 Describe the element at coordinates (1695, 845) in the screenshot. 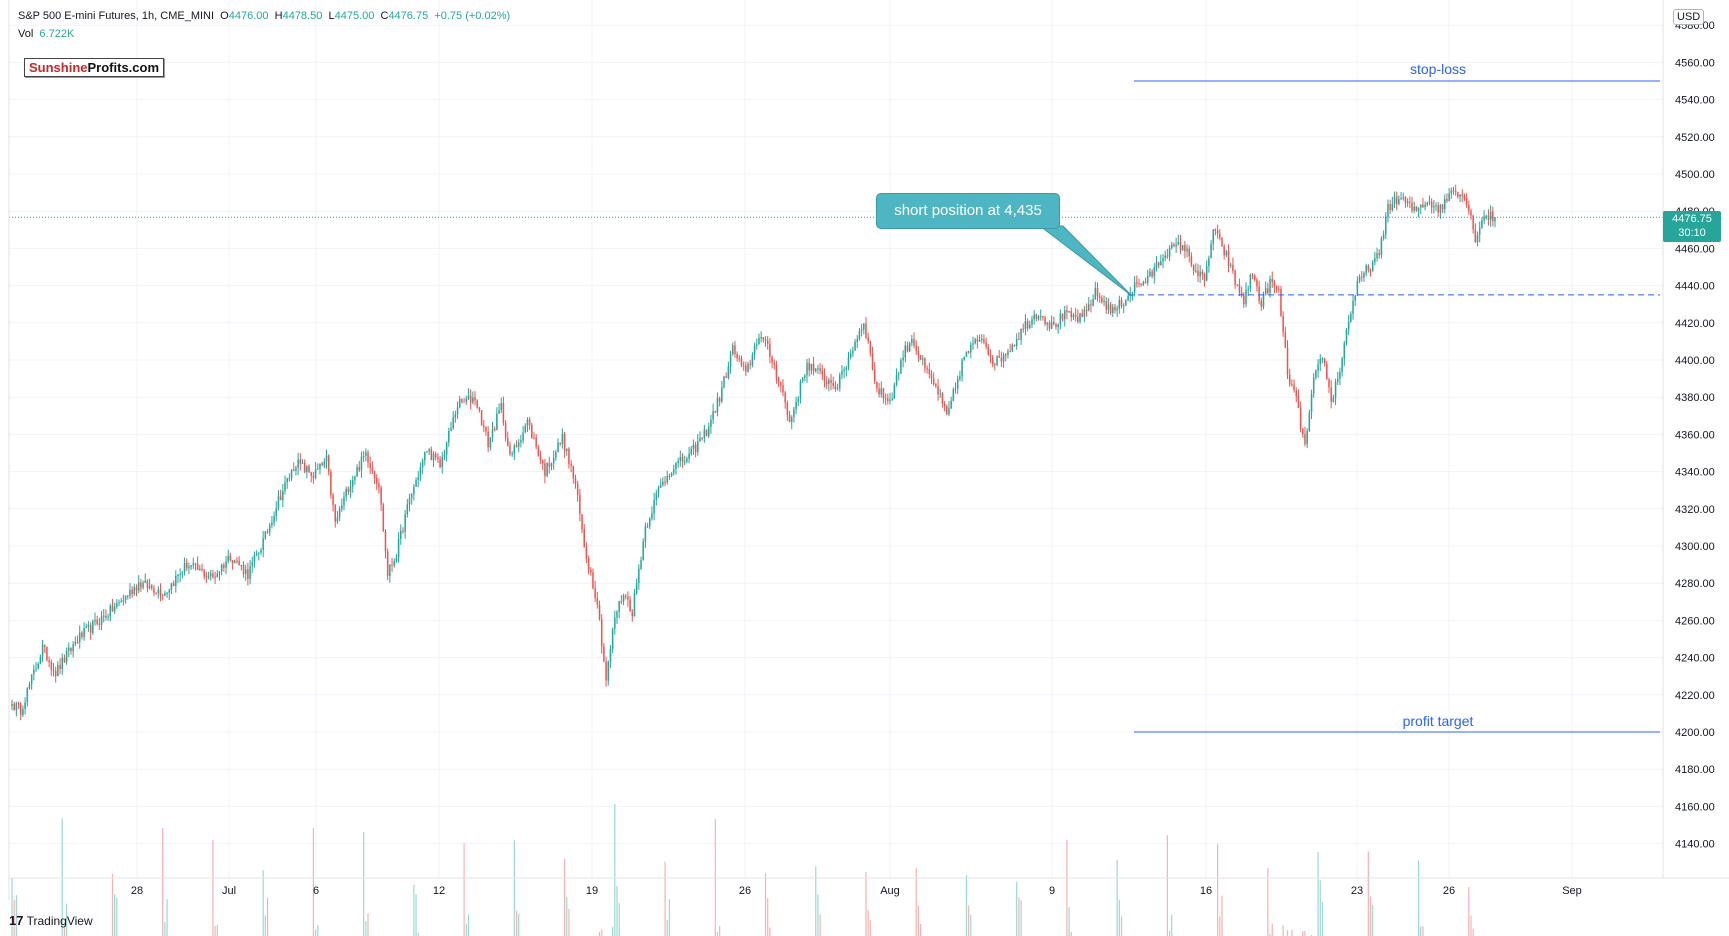

I see `y-tick-label: 4140.00` at that location.